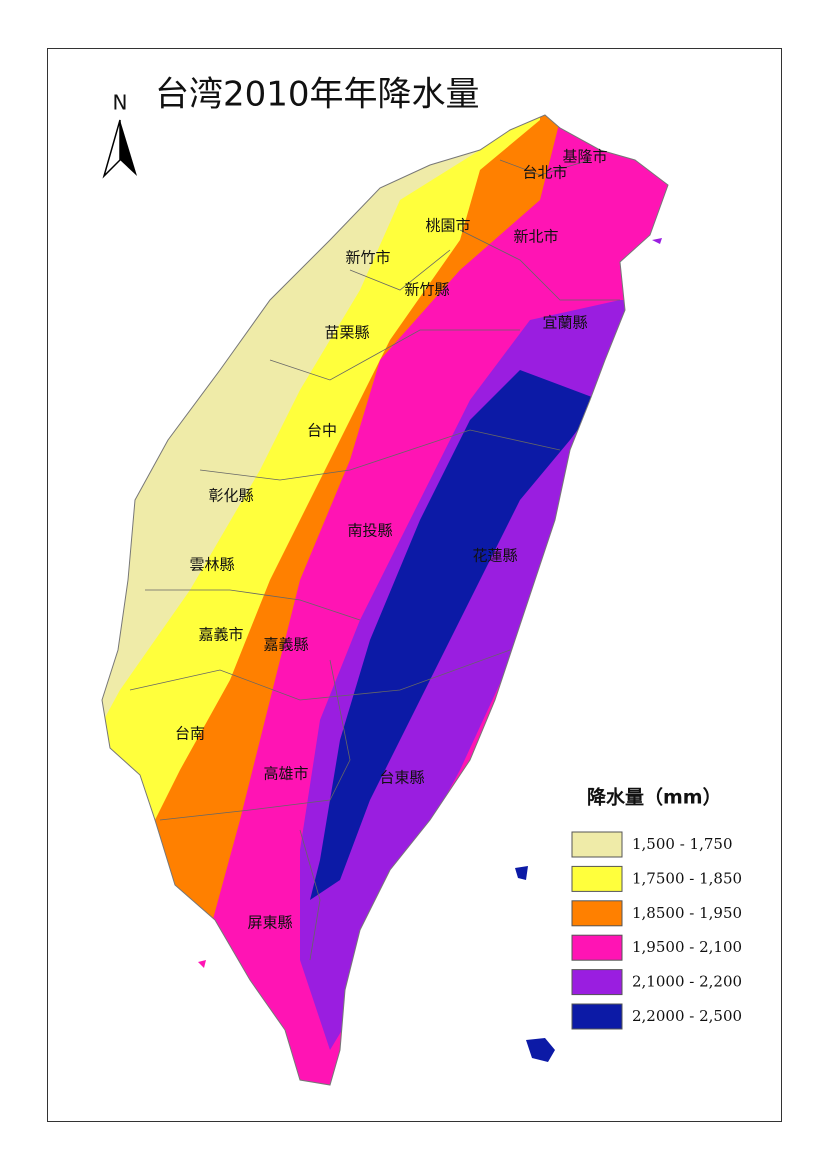  I want to click on region-label: 彰化縣, so click(230, 496).